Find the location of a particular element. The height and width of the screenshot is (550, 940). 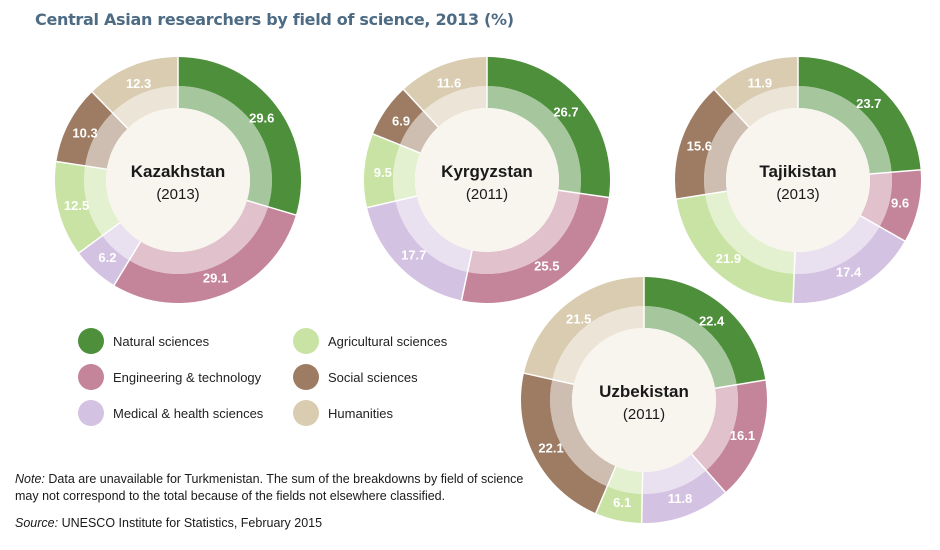

data-label-kyrgyzstan-engineering-and-technology: 25.5 is located at coordinates (546, 266).